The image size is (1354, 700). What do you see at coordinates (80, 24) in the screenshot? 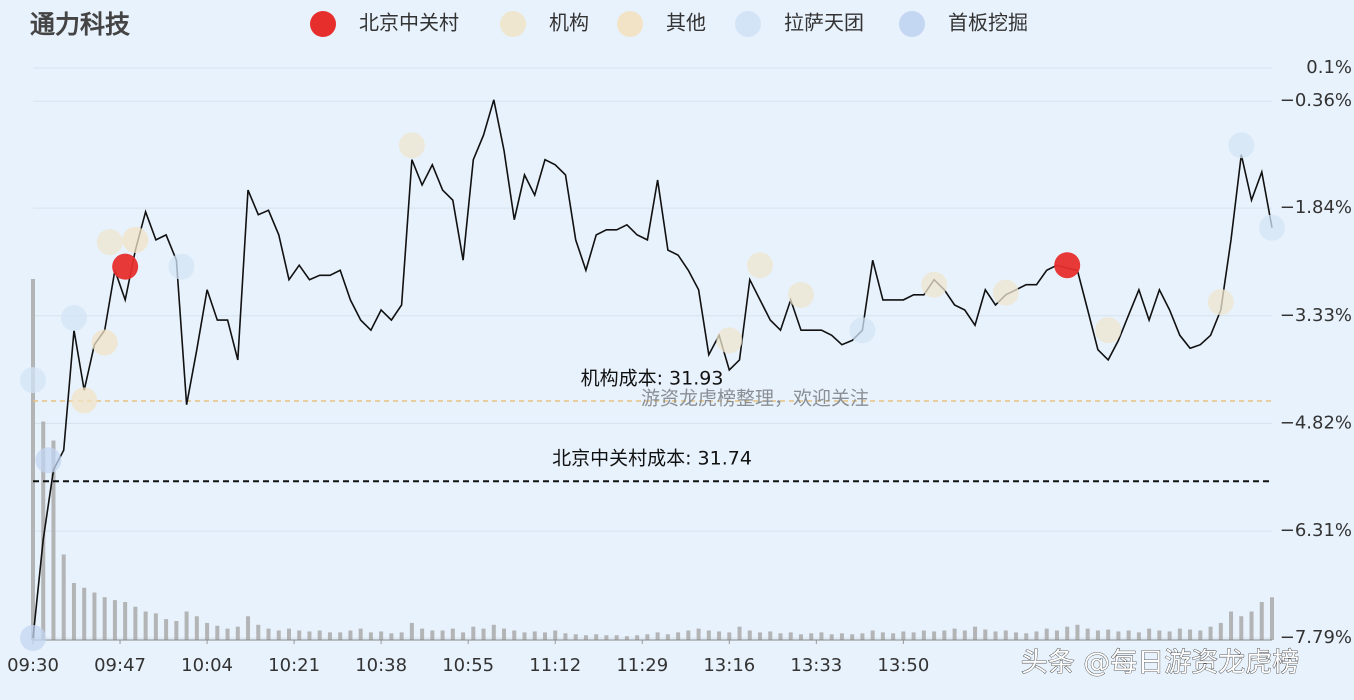
I see `chart-title: 通力科技` at bounding box center [80, 24].